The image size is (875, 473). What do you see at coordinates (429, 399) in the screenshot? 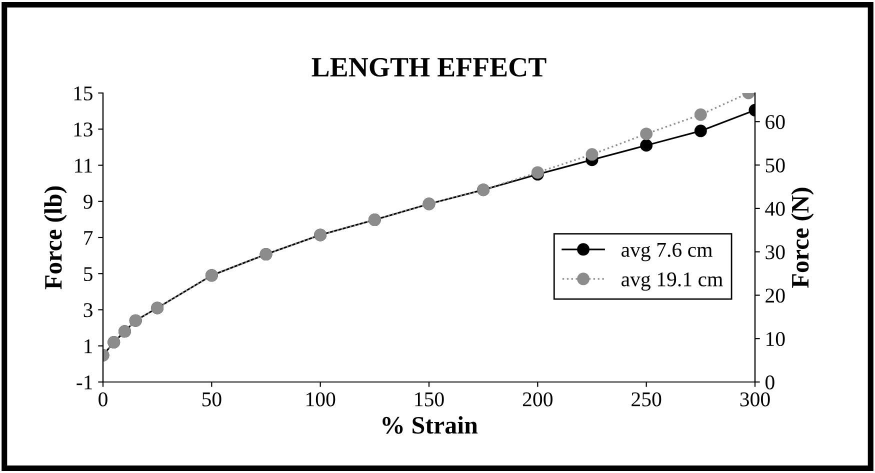
I see `x-tick-label: 150` at bounding box center [429, 399].